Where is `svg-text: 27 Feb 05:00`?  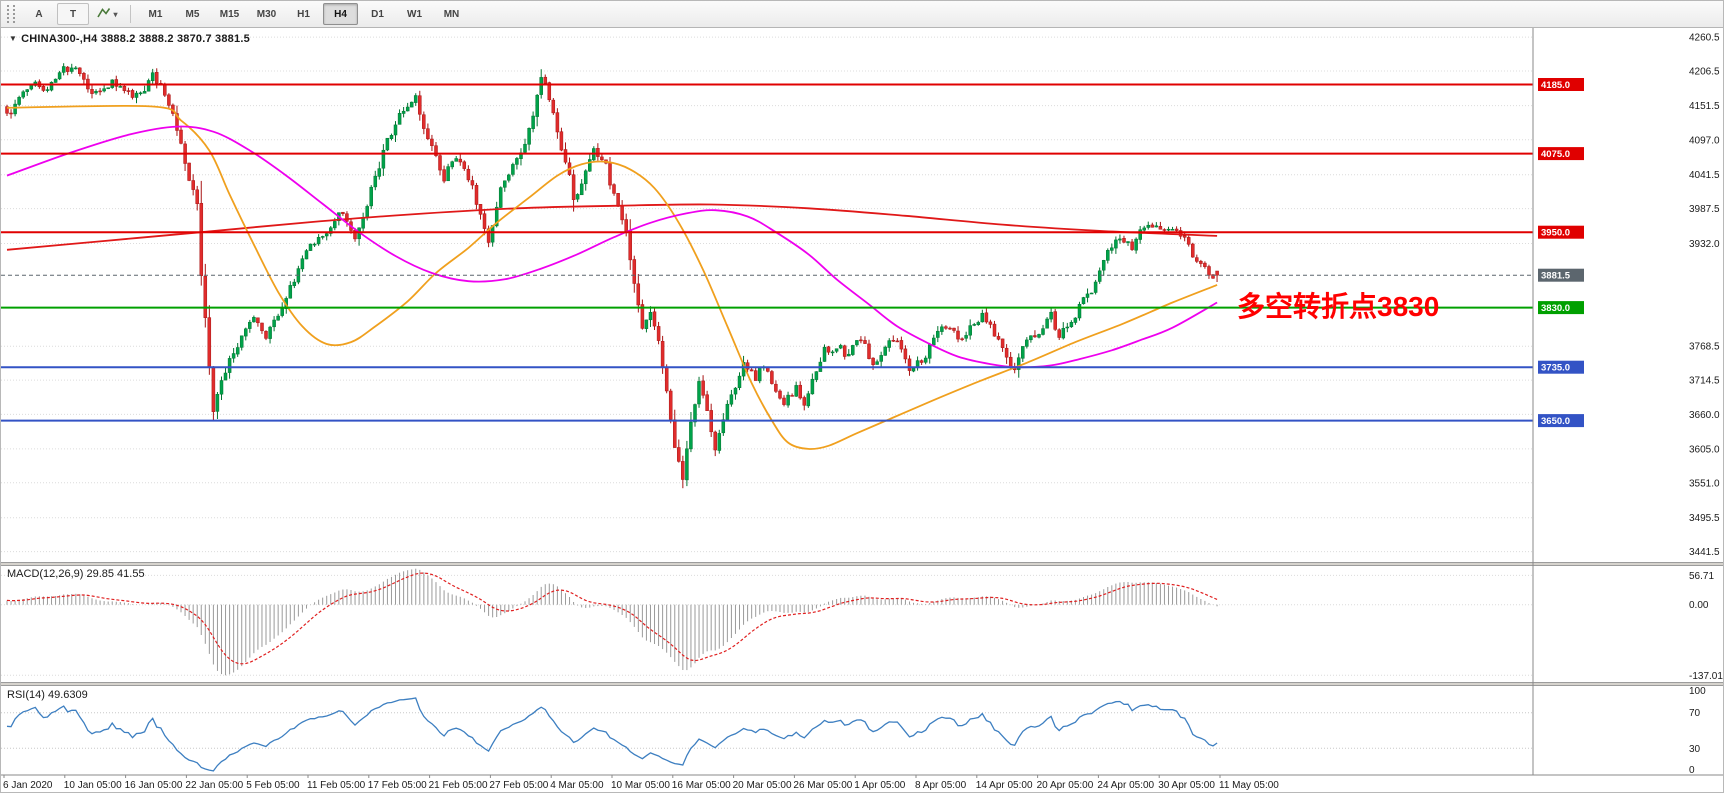
svg-text: 27 Feb 05:00 is located at coordinates (518, 785).